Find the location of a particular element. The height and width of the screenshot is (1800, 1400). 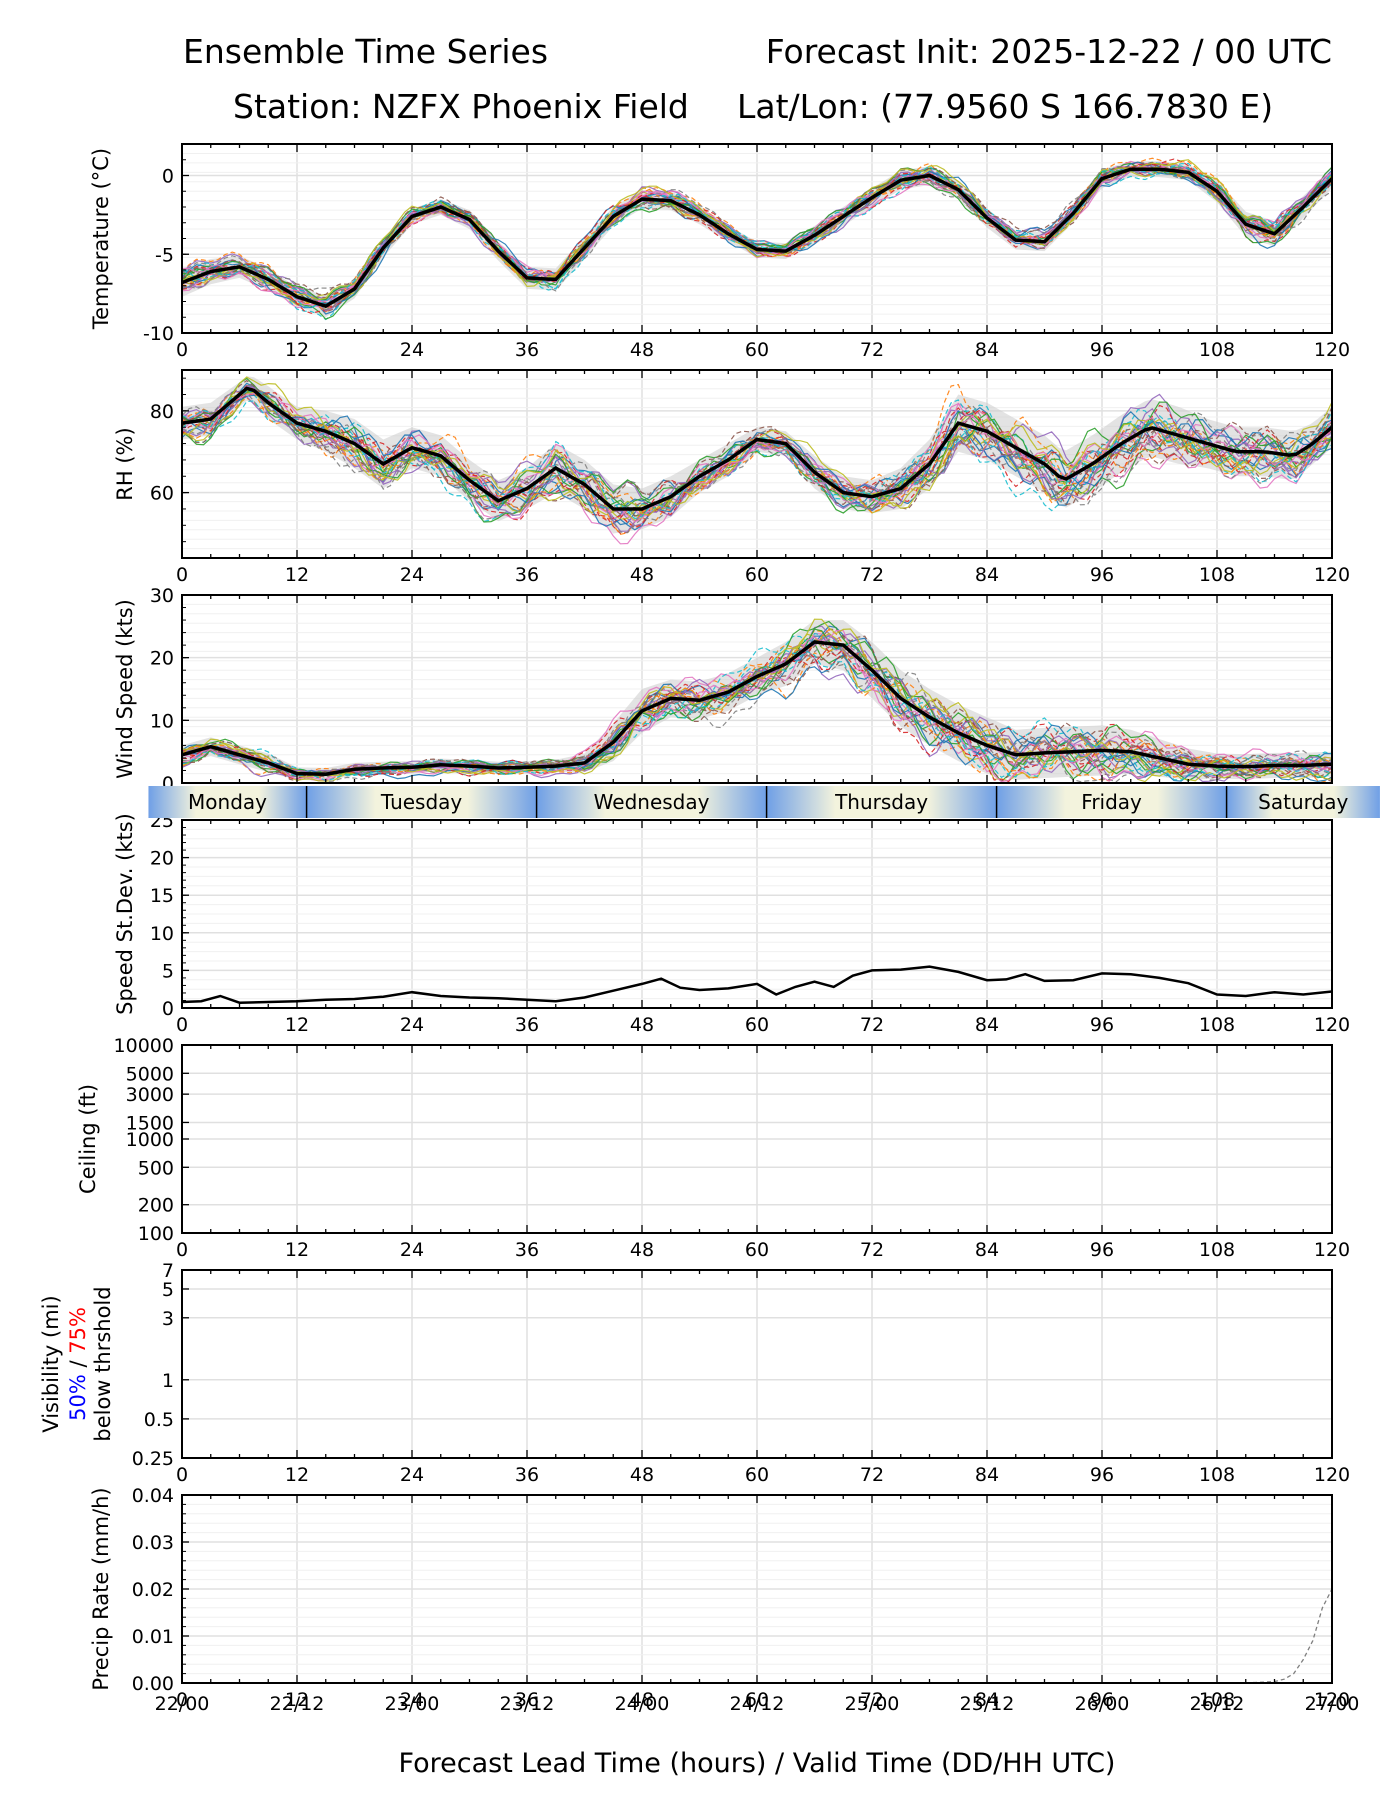

x-ticks-temperature: 0 12 24 36 48 60 72 84 96 108 120 is located at coordinates (763, 252).